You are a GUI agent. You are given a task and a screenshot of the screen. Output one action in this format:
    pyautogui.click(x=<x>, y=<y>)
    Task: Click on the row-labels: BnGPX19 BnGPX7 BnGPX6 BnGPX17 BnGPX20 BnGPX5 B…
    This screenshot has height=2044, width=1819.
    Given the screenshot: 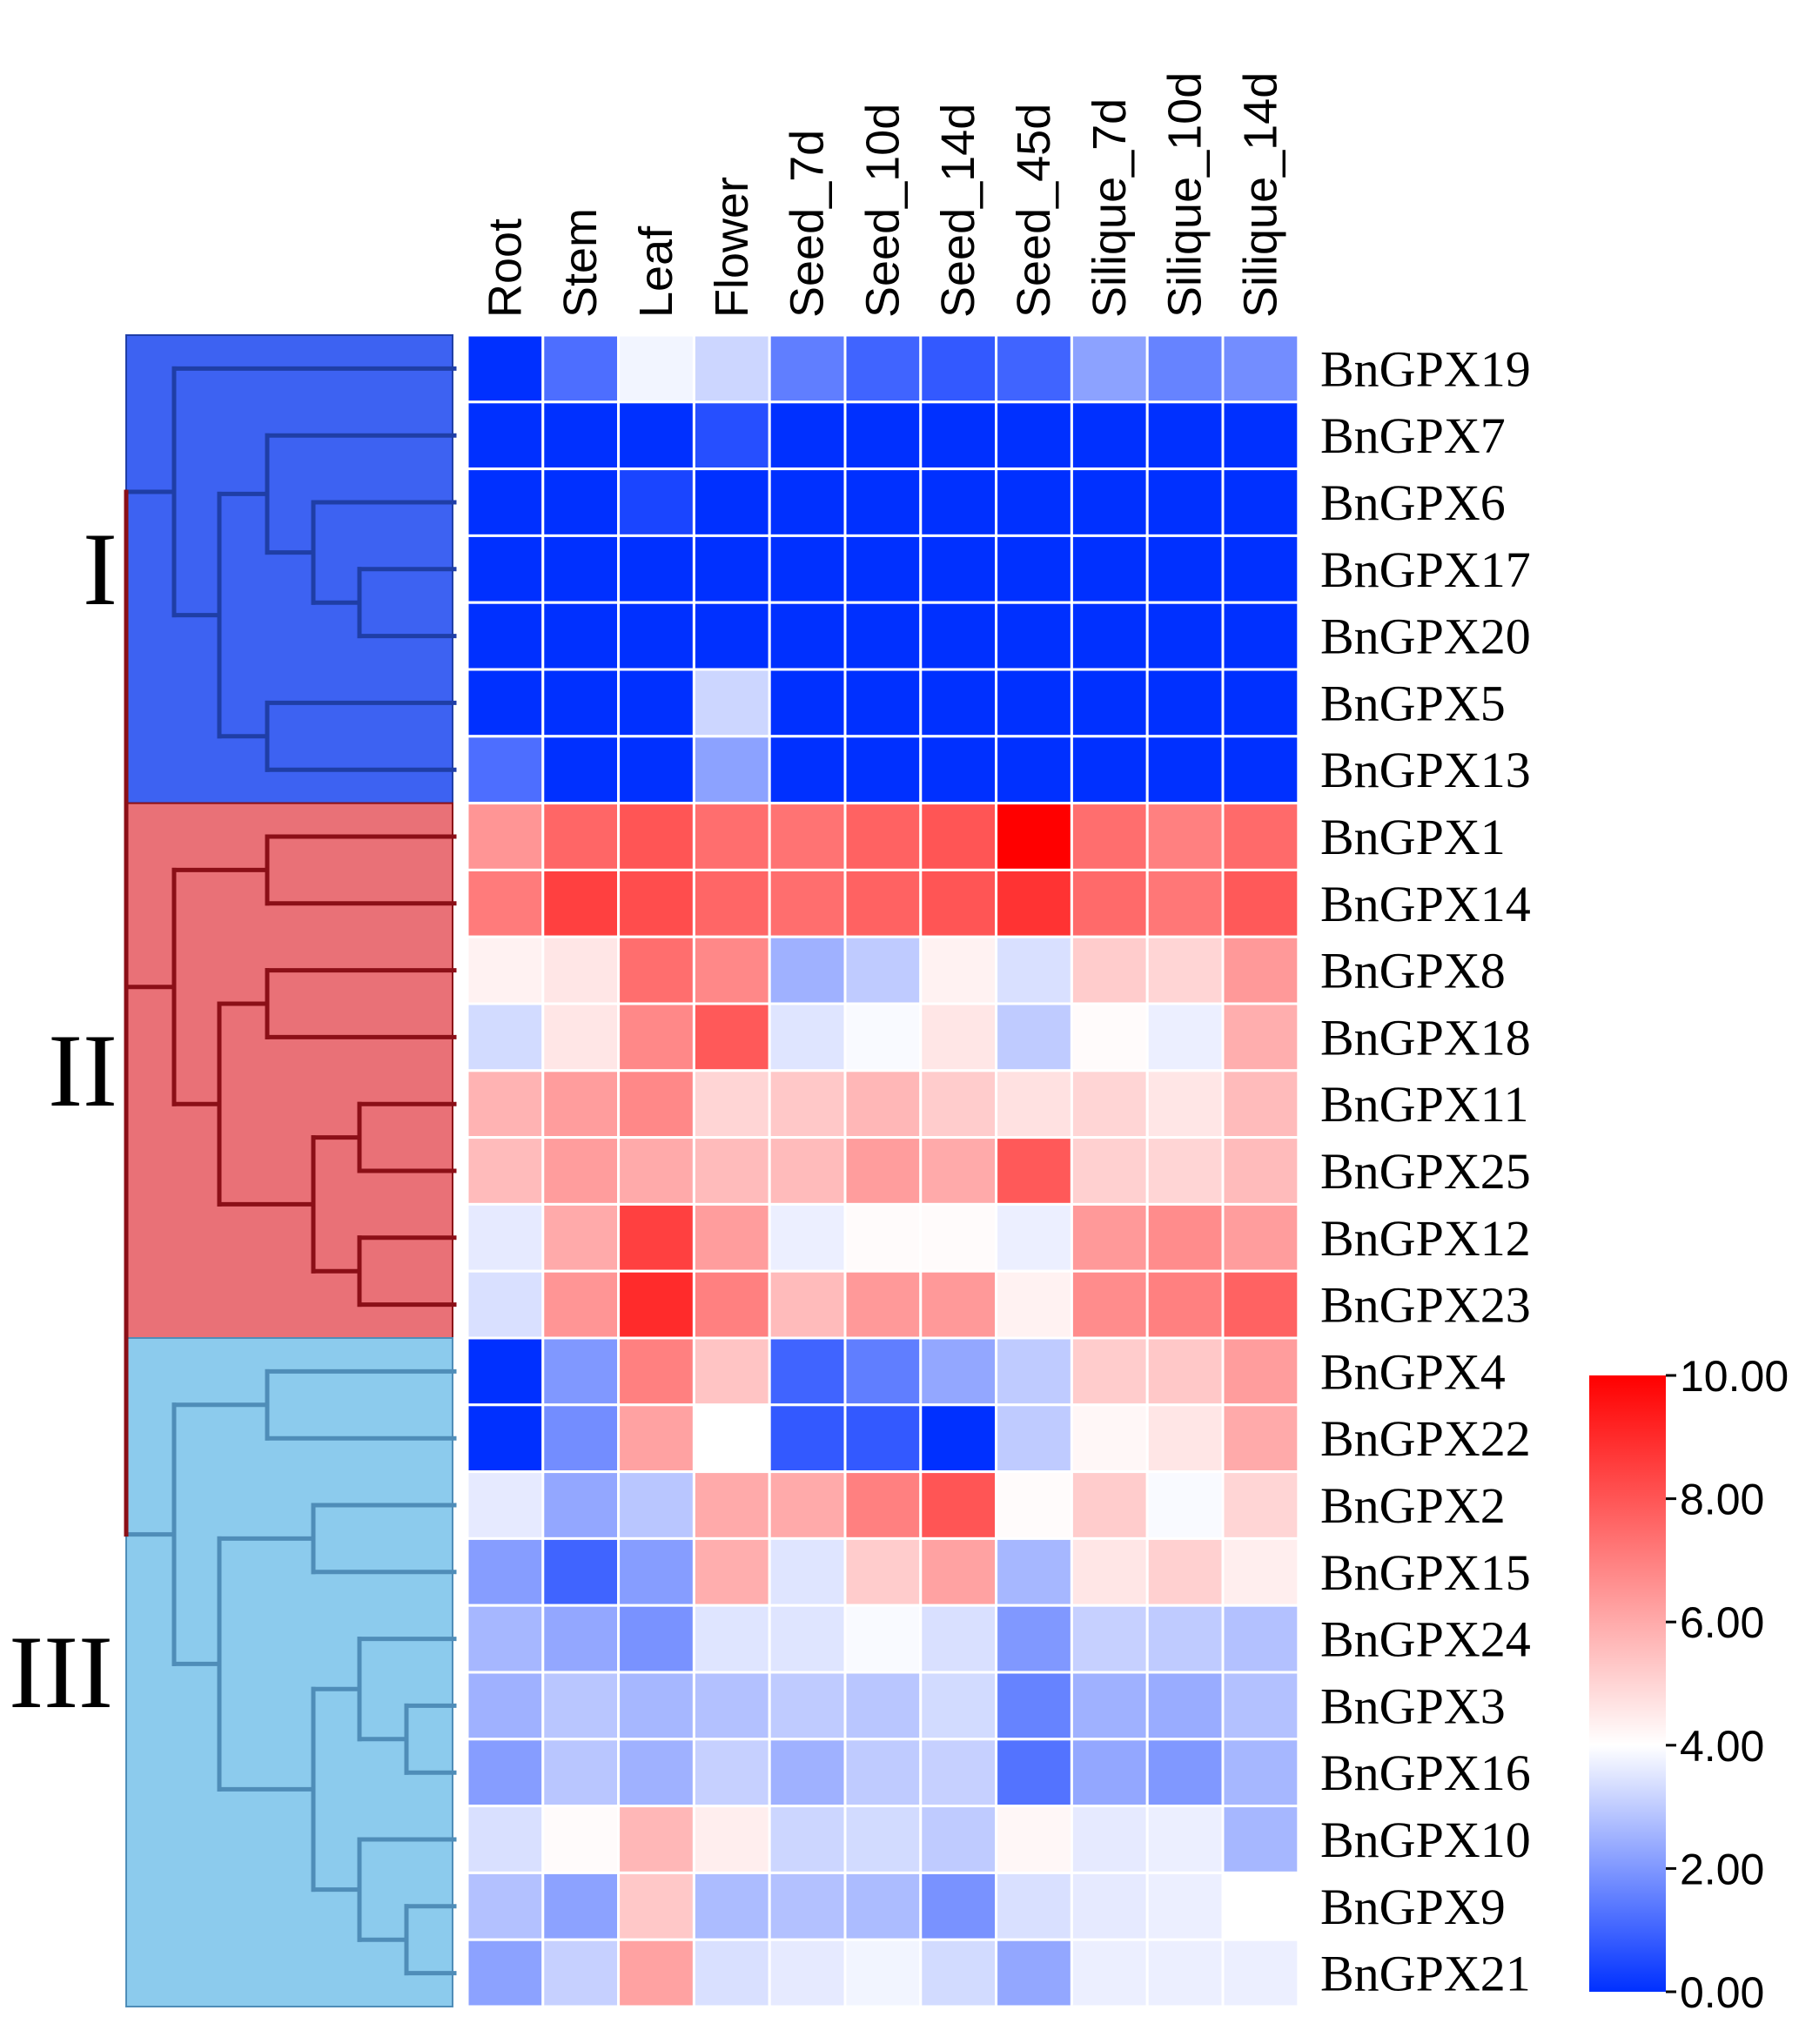 What is the action you would take?
    pyautogui.click(x=1425, y=1170)
    